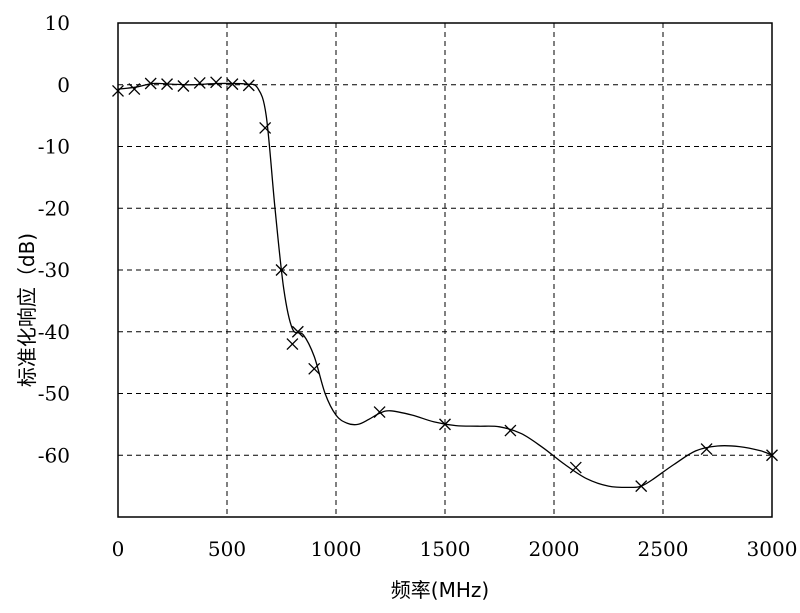  Describe the element at coordinates (227, 549) in the screenshot. I see `x-tick-label: 500` at that location.